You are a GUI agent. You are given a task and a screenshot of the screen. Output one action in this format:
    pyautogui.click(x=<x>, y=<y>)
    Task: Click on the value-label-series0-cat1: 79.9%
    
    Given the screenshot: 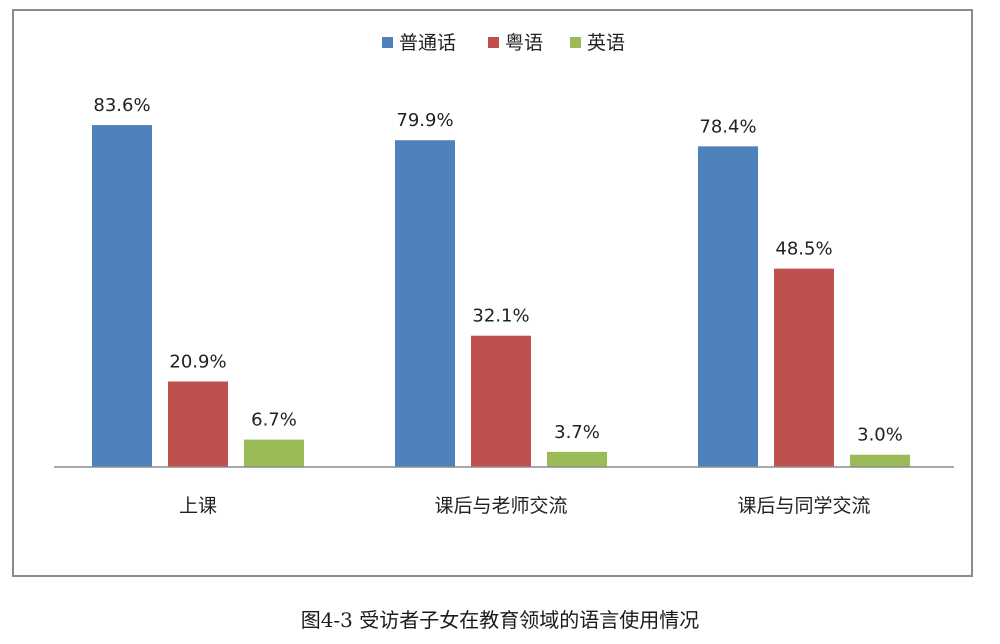 What is the action you would take?
    pyautogui.click(x=424, y=120)
    